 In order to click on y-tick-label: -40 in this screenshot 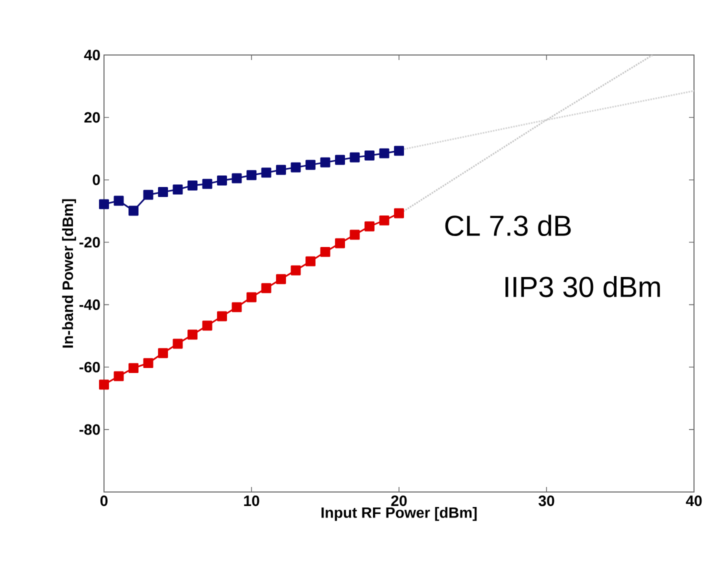, I will do `click(89, 304)`.